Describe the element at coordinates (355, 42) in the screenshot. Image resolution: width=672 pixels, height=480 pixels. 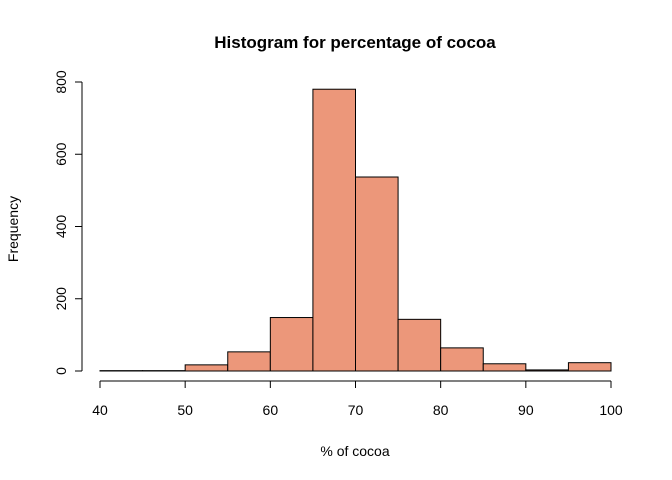
I see `chart-title: Histogram for percentage of cocoa` at that location.